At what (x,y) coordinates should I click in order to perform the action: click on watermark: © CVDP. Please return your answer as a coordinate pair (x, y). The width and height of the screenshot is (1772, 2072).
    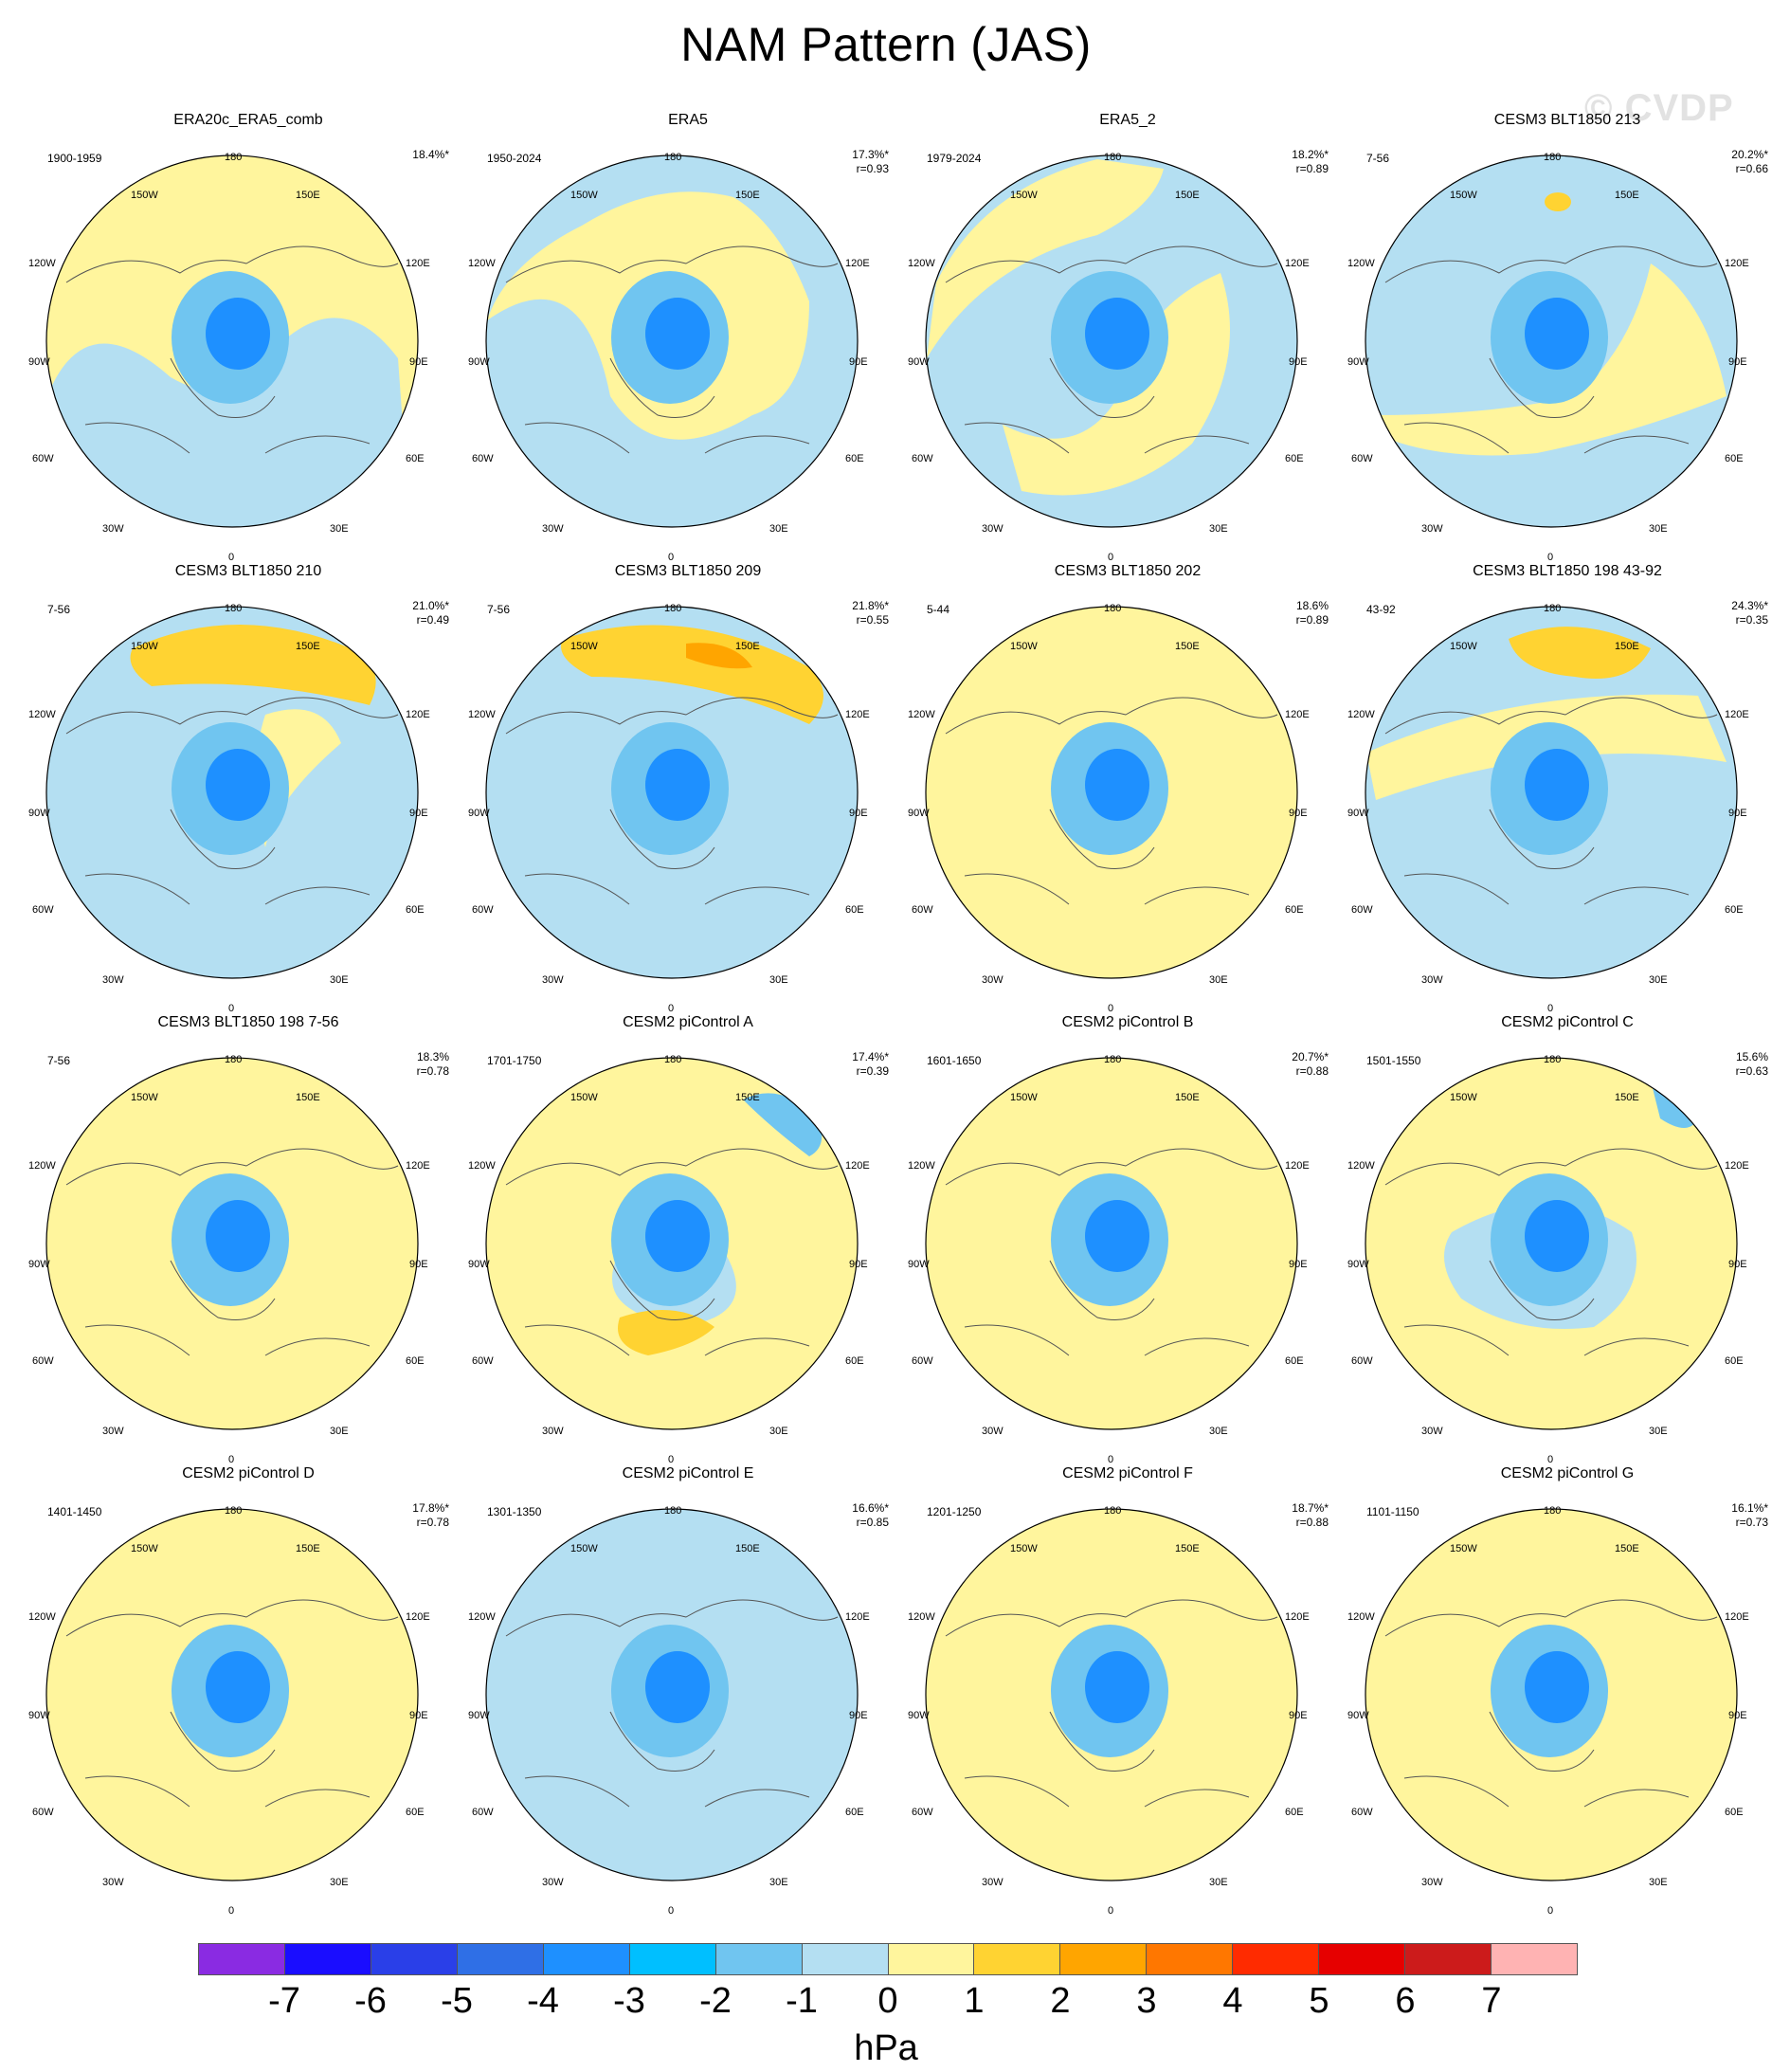
    Looking at the image, I should click on (1659, 108).